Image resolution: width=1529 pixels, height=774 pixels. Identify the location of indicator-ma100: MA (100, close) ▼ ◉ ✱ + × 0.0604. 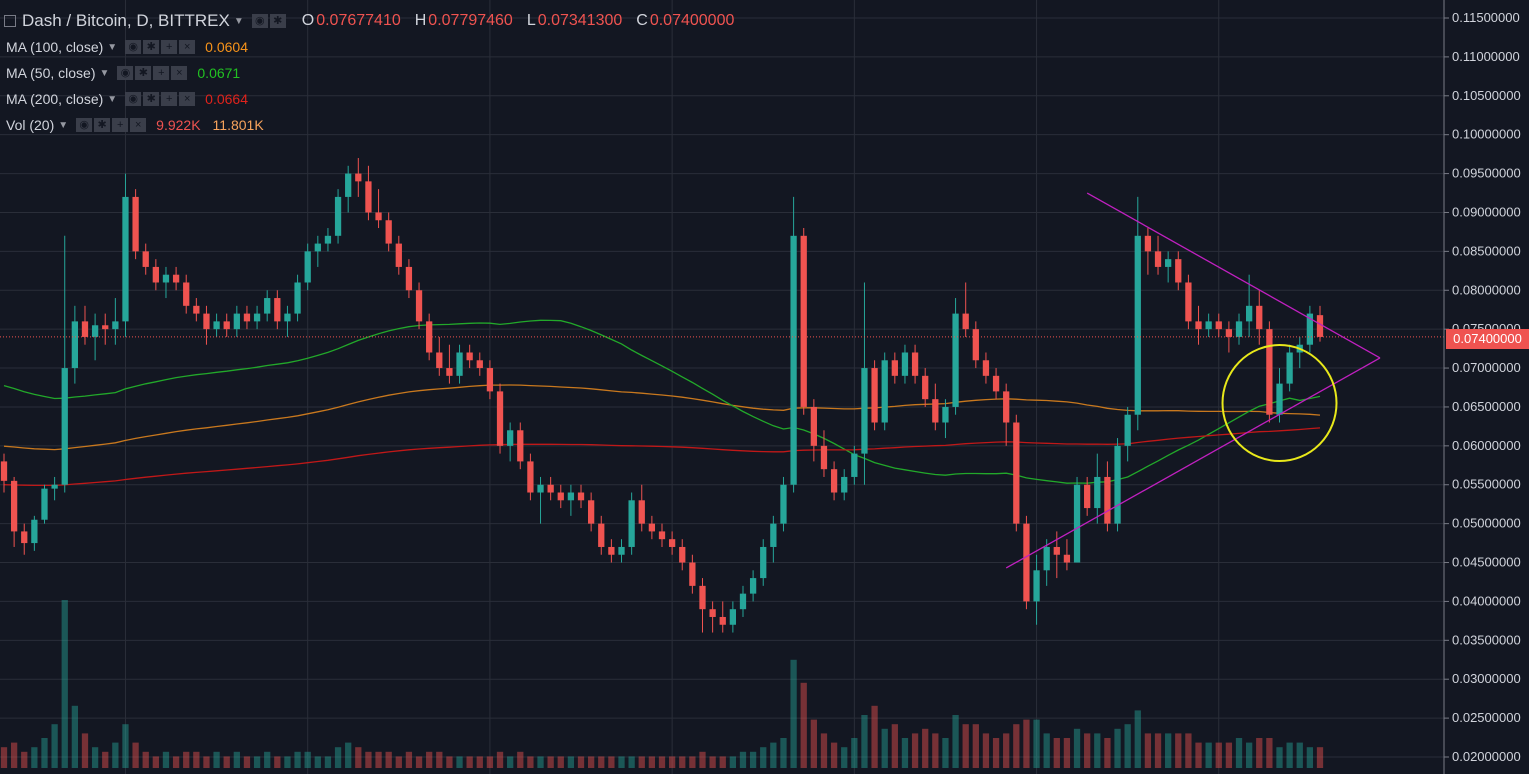
(371, 47).